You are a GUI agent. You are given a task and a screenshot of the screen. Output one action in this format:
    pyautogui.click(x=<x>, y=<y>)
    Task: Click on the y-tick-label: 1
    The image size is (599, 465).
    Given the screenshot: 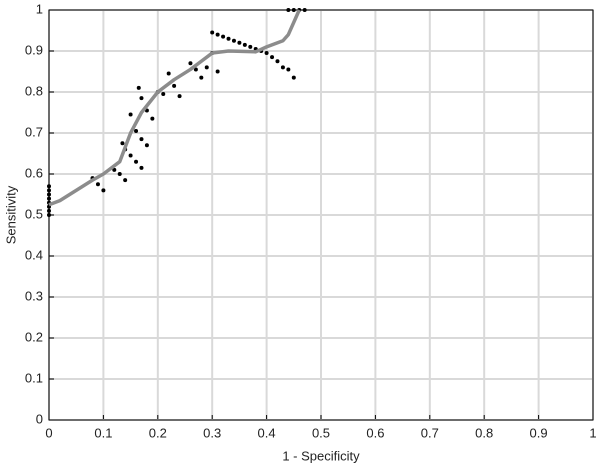 What is the action you would take?
    pyautogui.click(x=39, y=8)
    